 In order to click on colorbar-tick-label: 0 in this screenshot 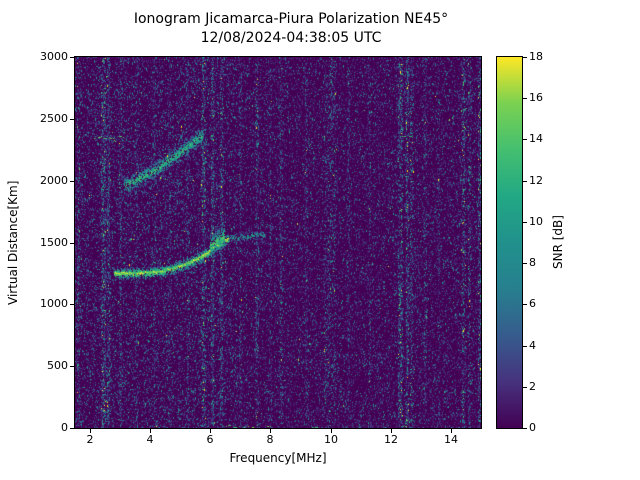, I will do `click(532, 427)`.